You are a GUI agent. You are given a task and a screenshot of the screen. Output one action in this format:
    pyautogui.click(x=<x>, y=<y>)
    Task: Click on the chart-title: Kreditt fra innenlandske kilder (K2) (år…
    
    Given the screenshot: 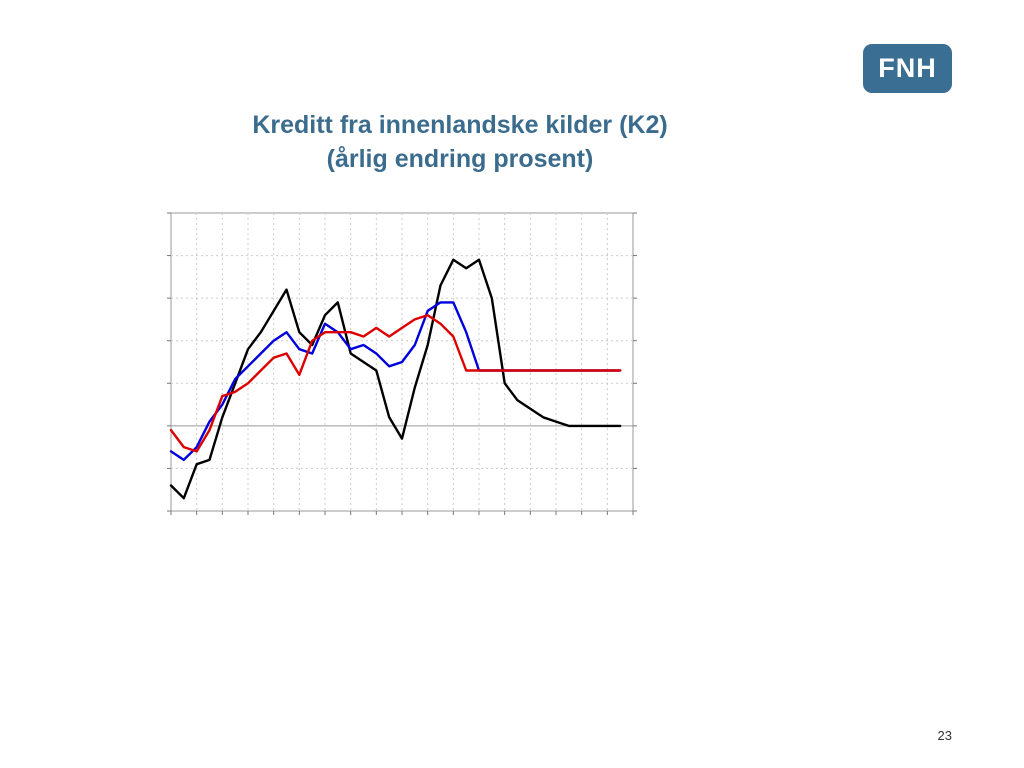 What is the action you would take?
    pyautogui.click(x=460, y=142)
    